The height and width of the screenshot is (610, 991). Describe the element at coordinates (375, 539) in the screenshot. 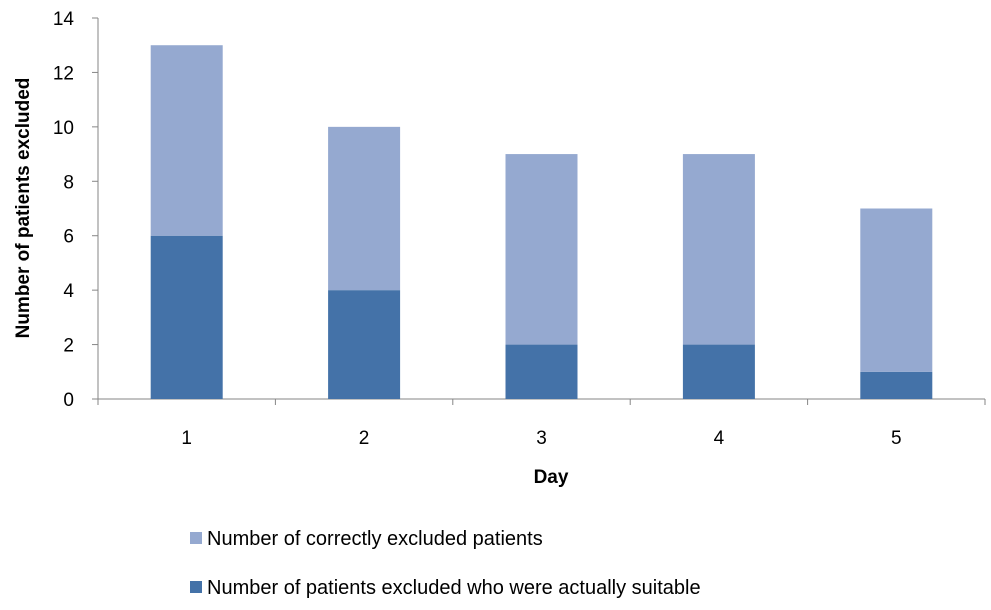

I see `legend-label: Number of correctly excluded patients` at that location.